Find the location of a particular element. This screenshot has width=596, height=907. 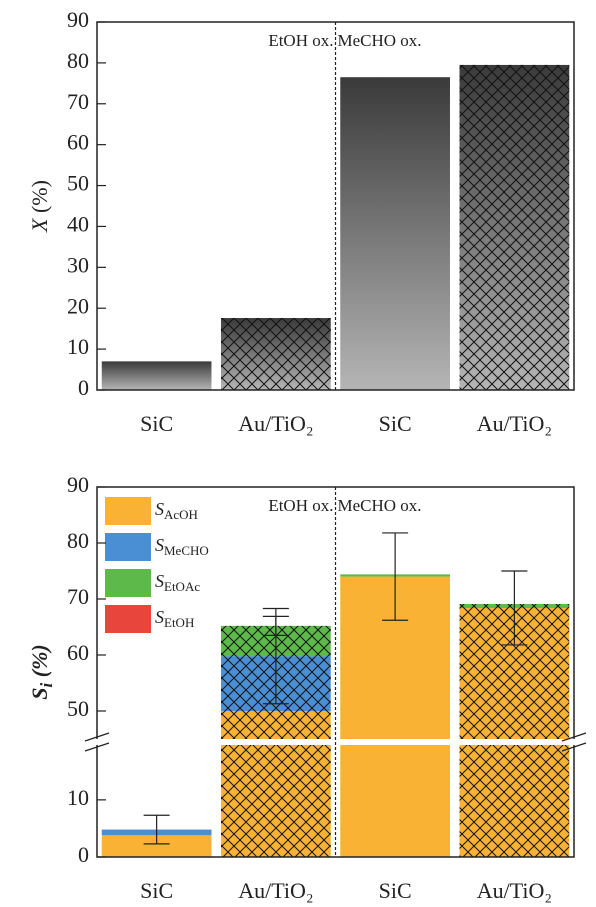

legend-label: SMeCHO is located at coordinates (182, 546).